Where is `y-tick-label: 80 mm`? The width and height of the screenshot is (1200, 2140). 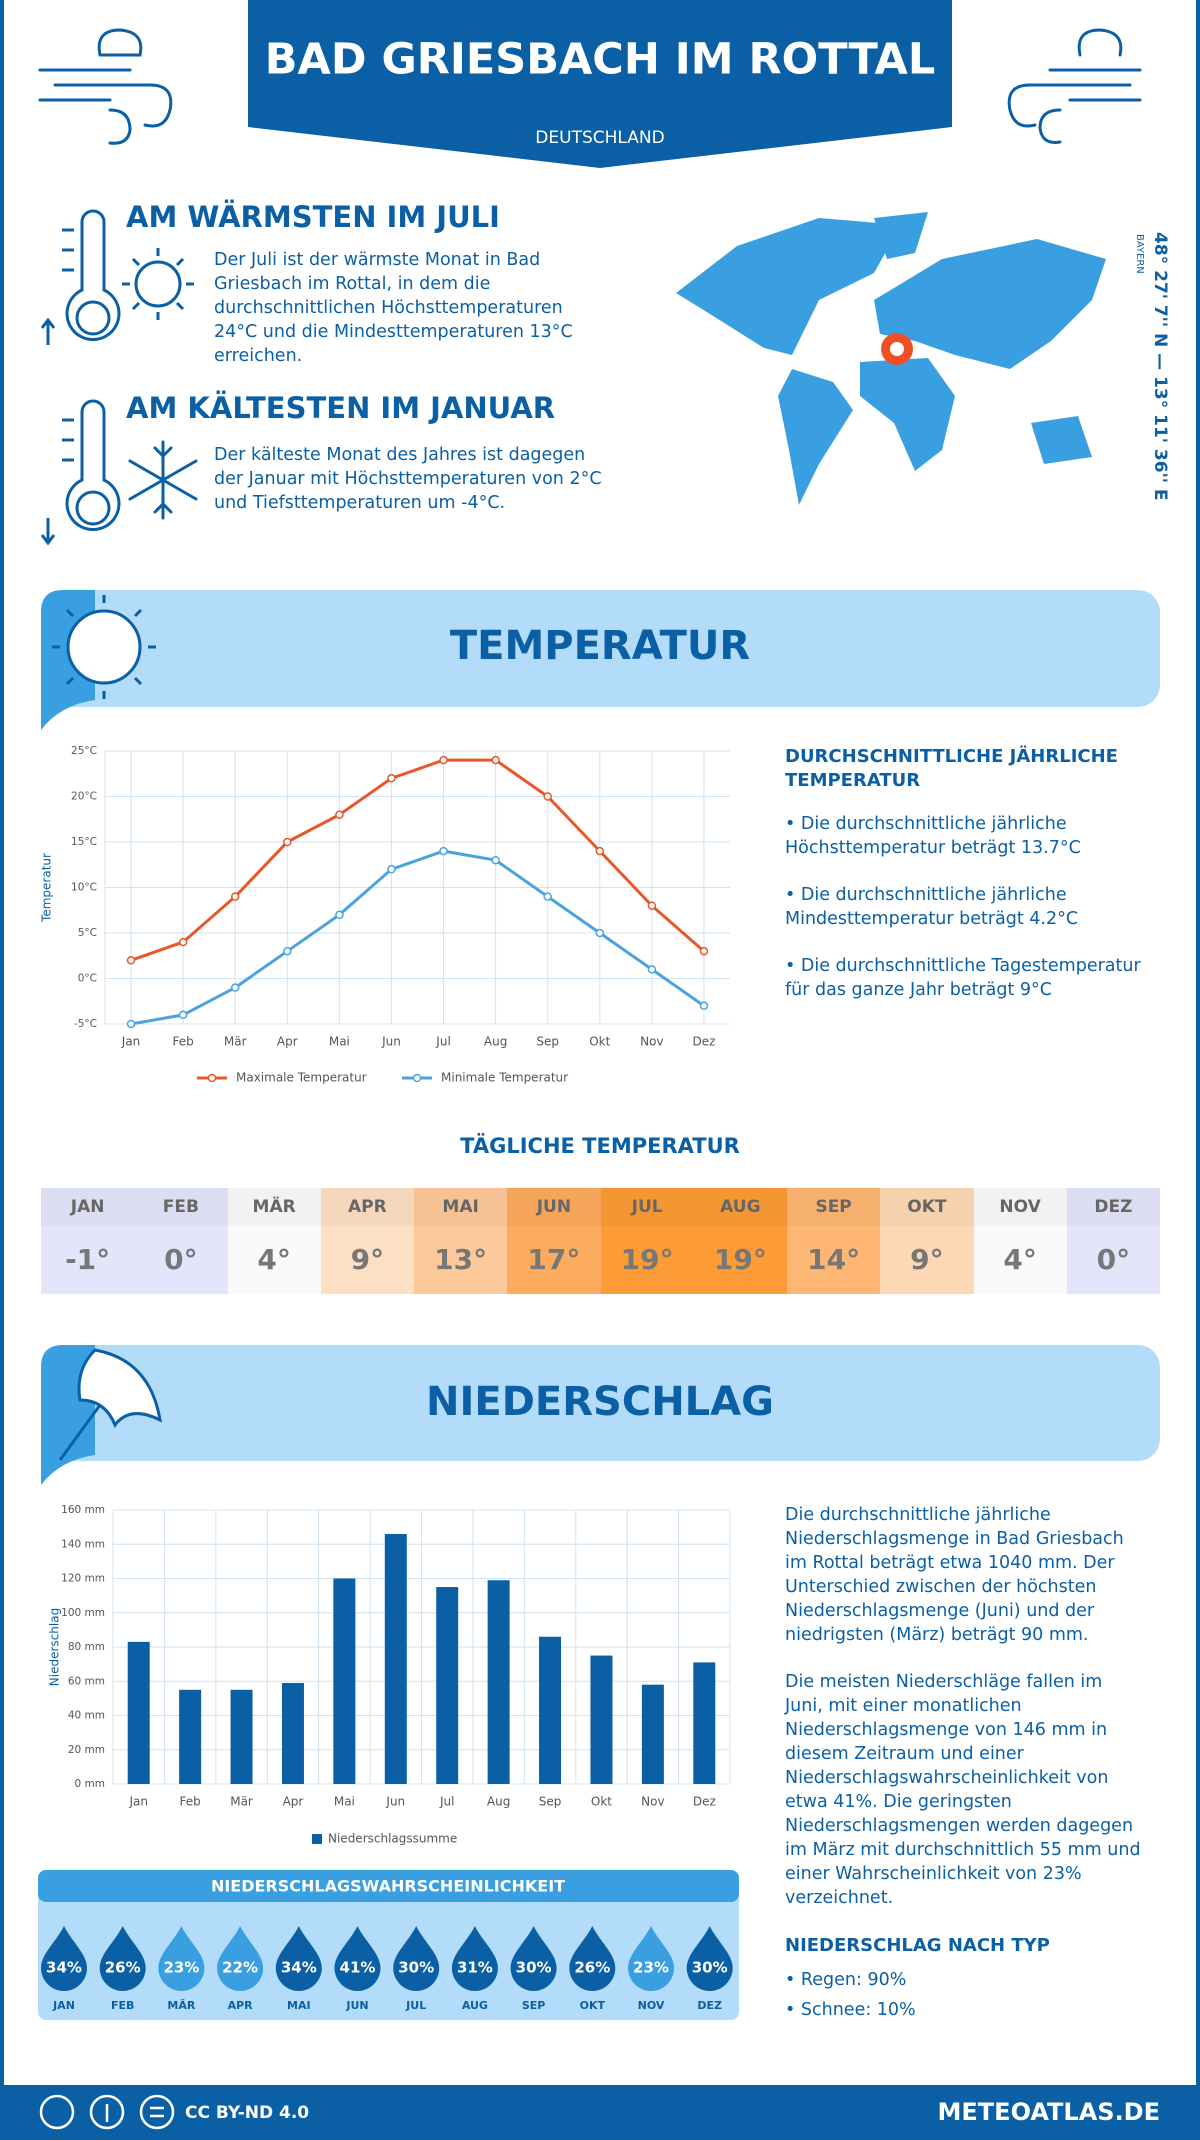
y-tick-label: 80 mm is located at coordinates (86, 1647).